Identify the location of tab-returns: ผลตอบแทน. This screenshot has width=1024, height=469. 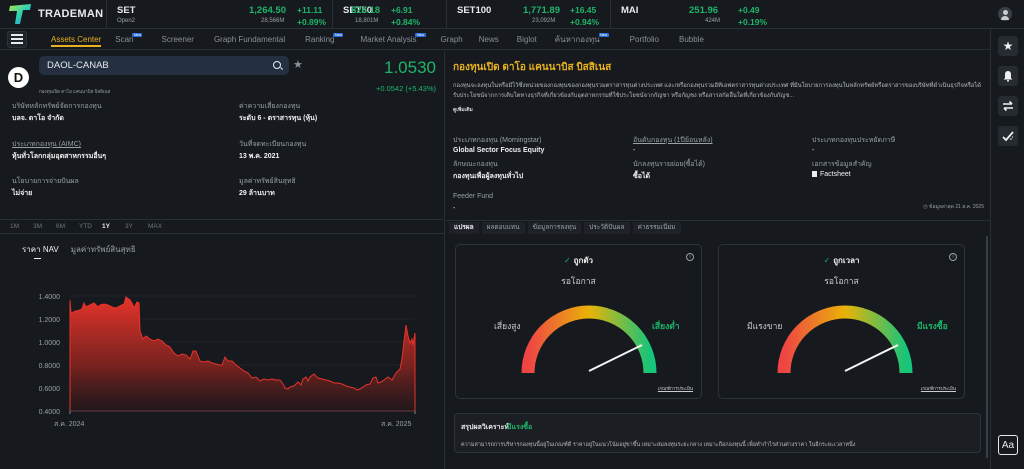
(503, 228).